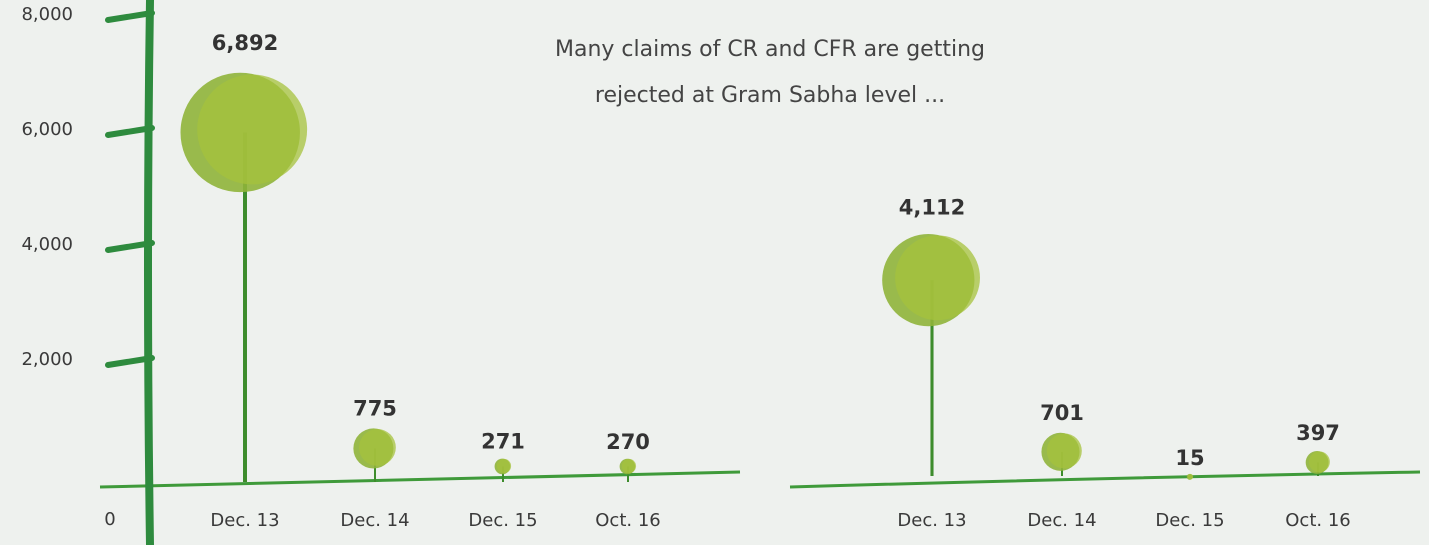  Describe the element at coordinates (770, 49) in the screenshot. I see `annotation: Many claims of CR and CFR are getting` at that location.